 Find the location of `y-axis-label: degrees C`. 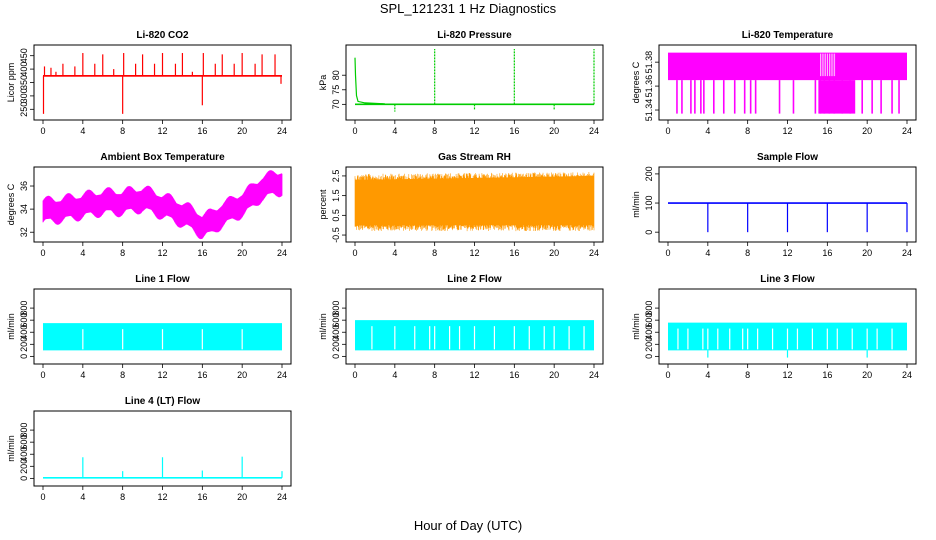

y-axis-label: degrees C is located at coordinates (11, 204).